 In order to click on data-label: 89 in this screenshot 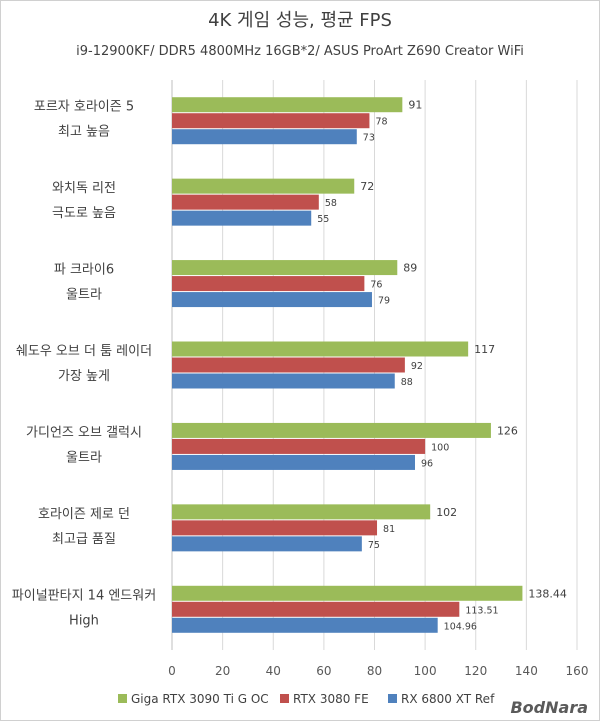, I will do `click(410, 268)`.